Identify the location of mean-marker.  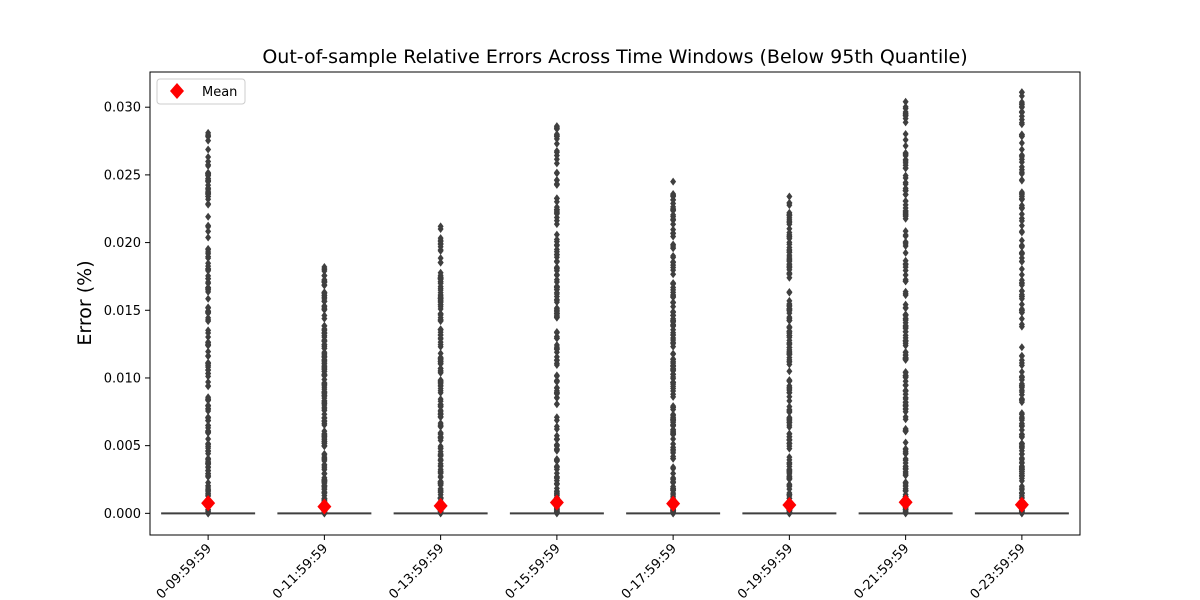
(208, 503).